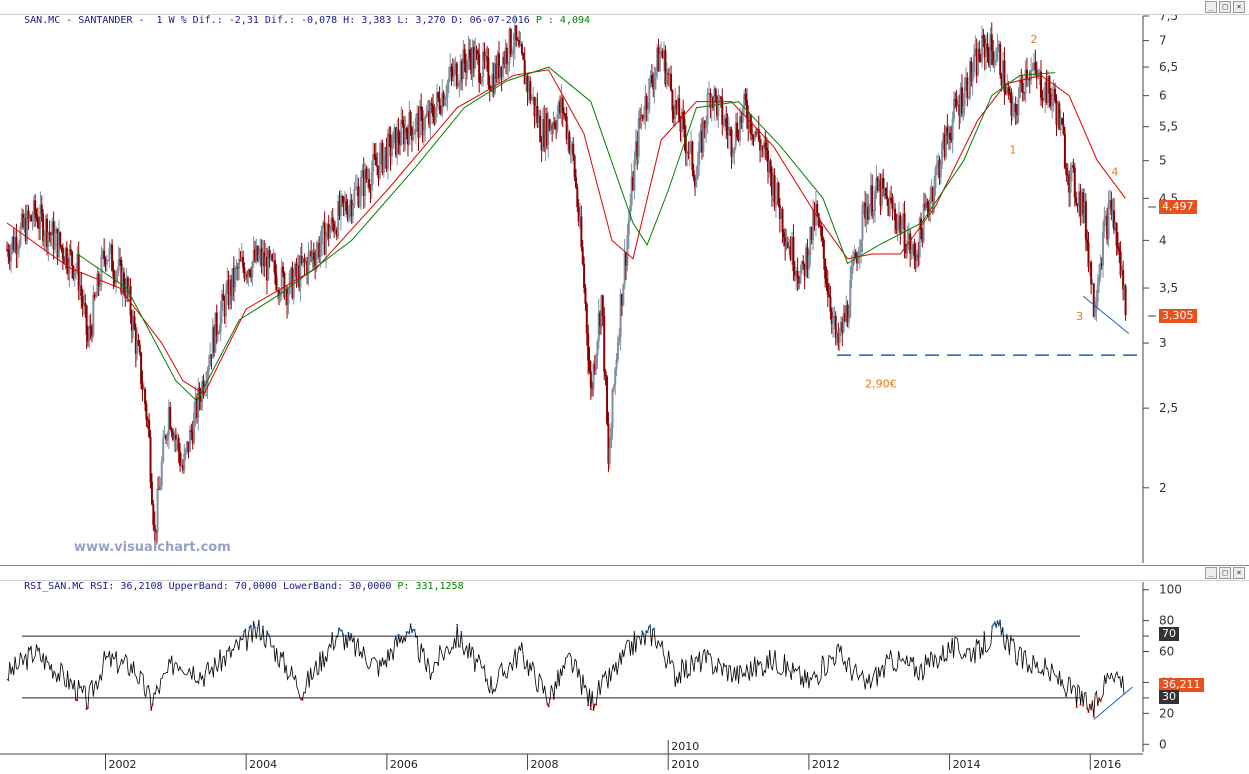 The image size is (1249, 774). What do you see at coordinates (565, 668) in the screenshot?
I see `rsi-line` at bounding box center [565, 668].